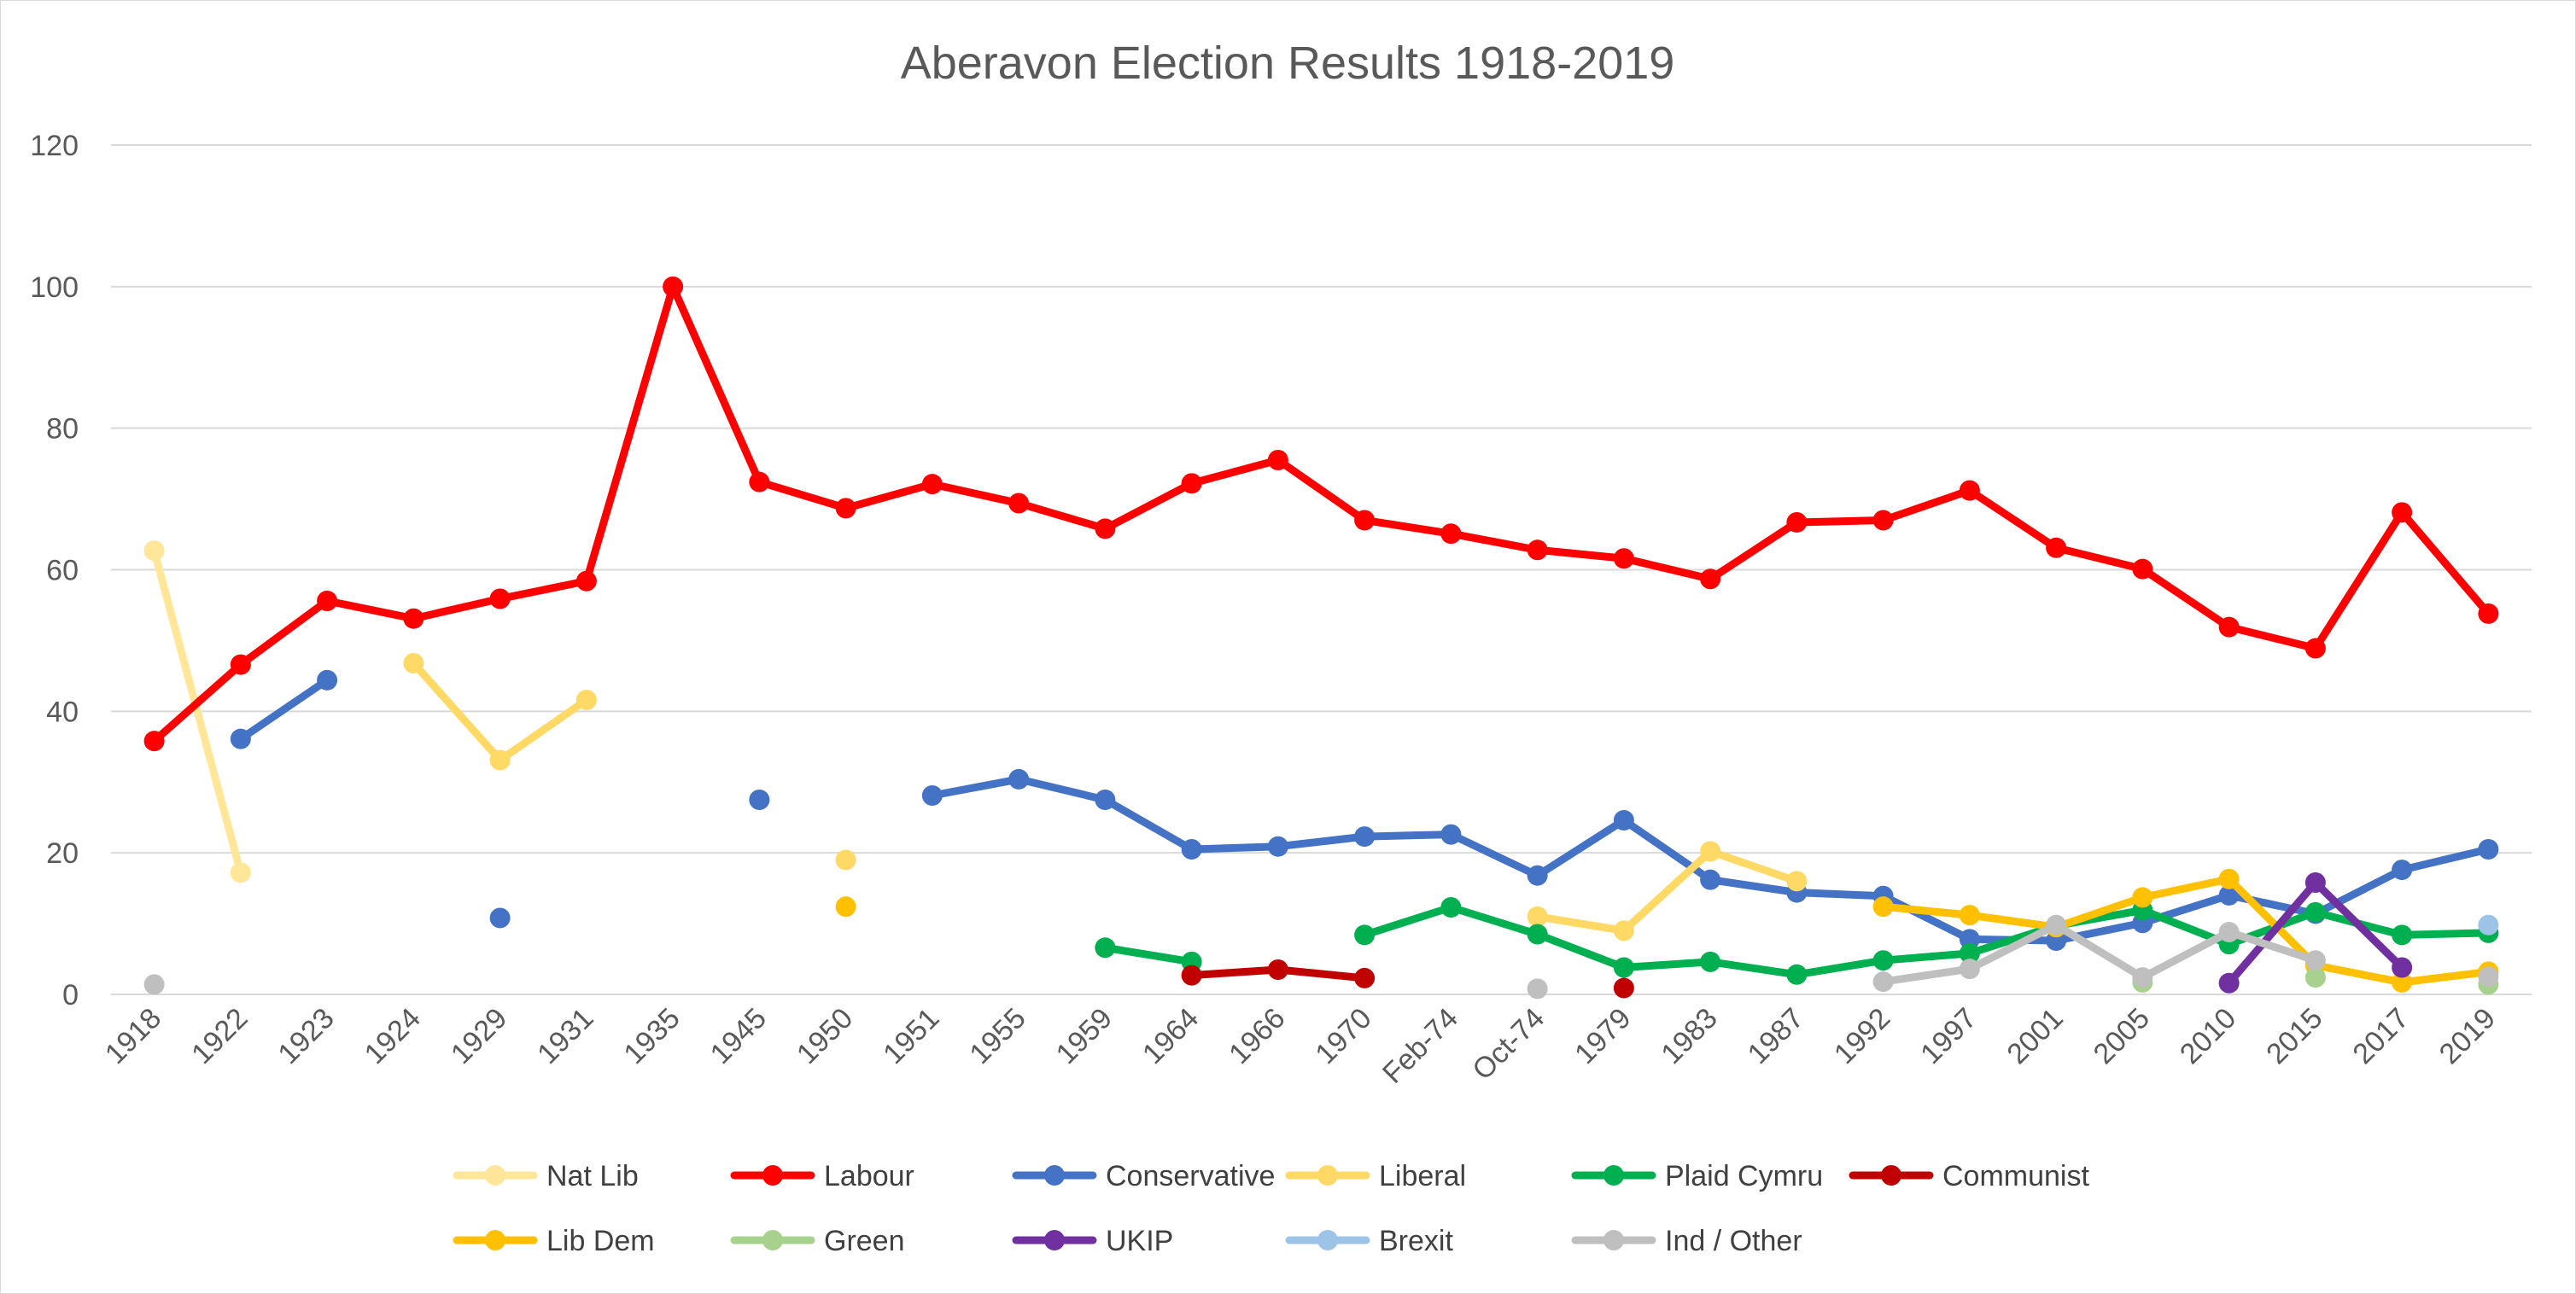 This screenshot has height=1294, width=2576. What do you see at coordinates (62, 712) in the screenshot?
I see `y-tick-label: 40` at bounding box center [62, 712].